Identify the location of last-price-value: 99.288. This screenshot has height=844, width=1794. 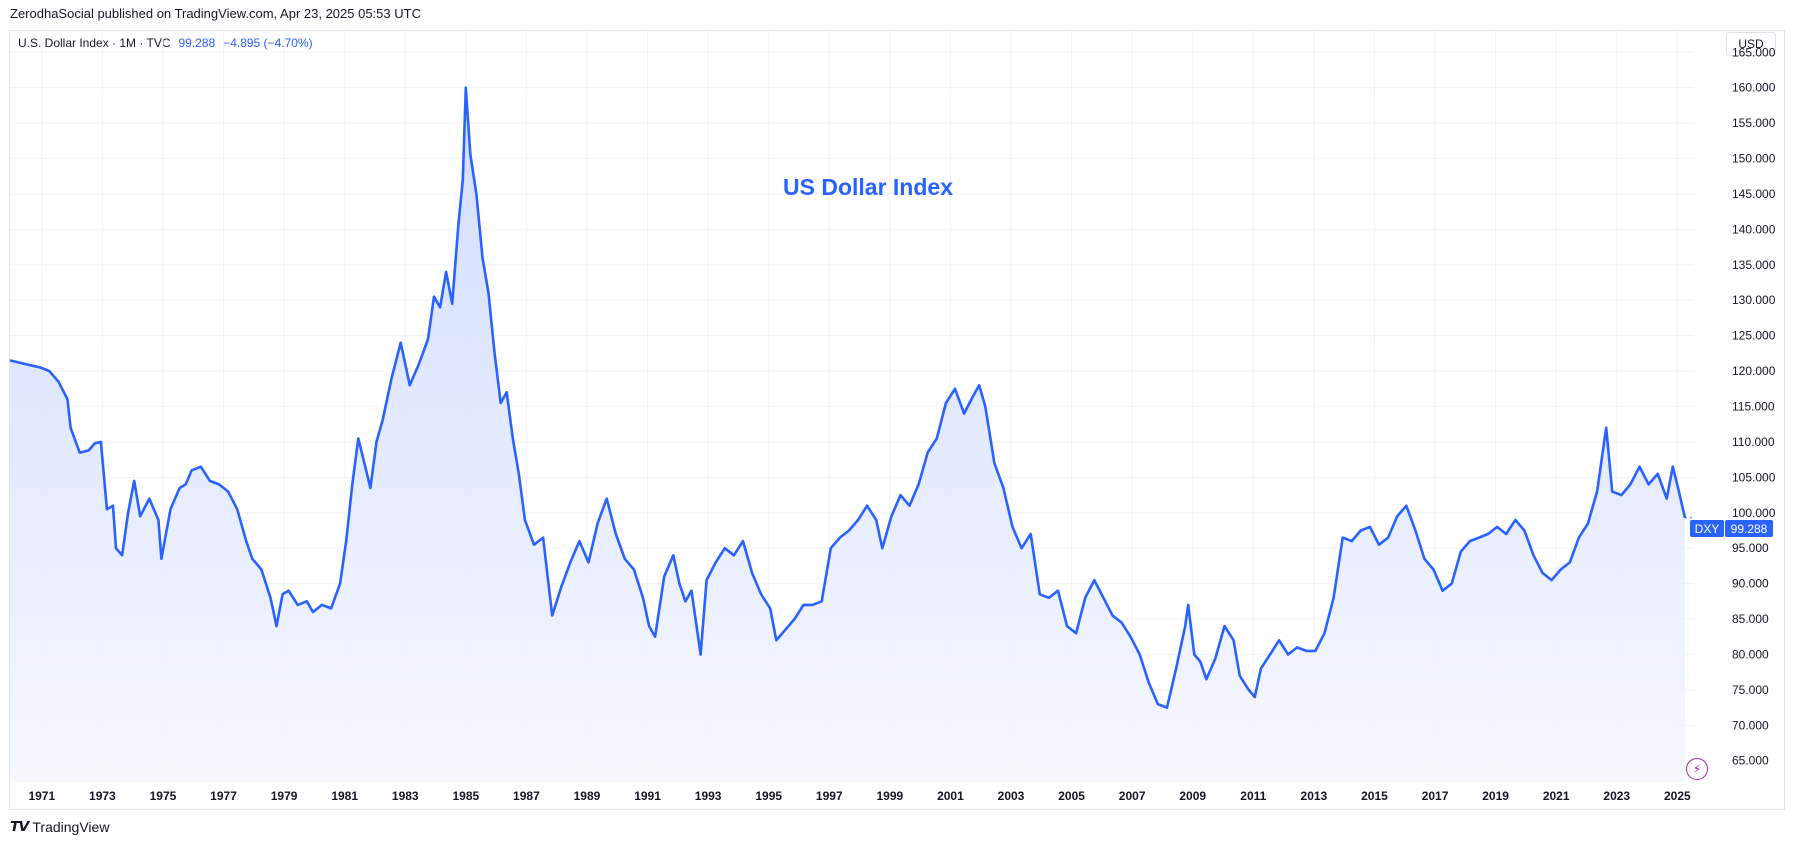
(1749, 529).